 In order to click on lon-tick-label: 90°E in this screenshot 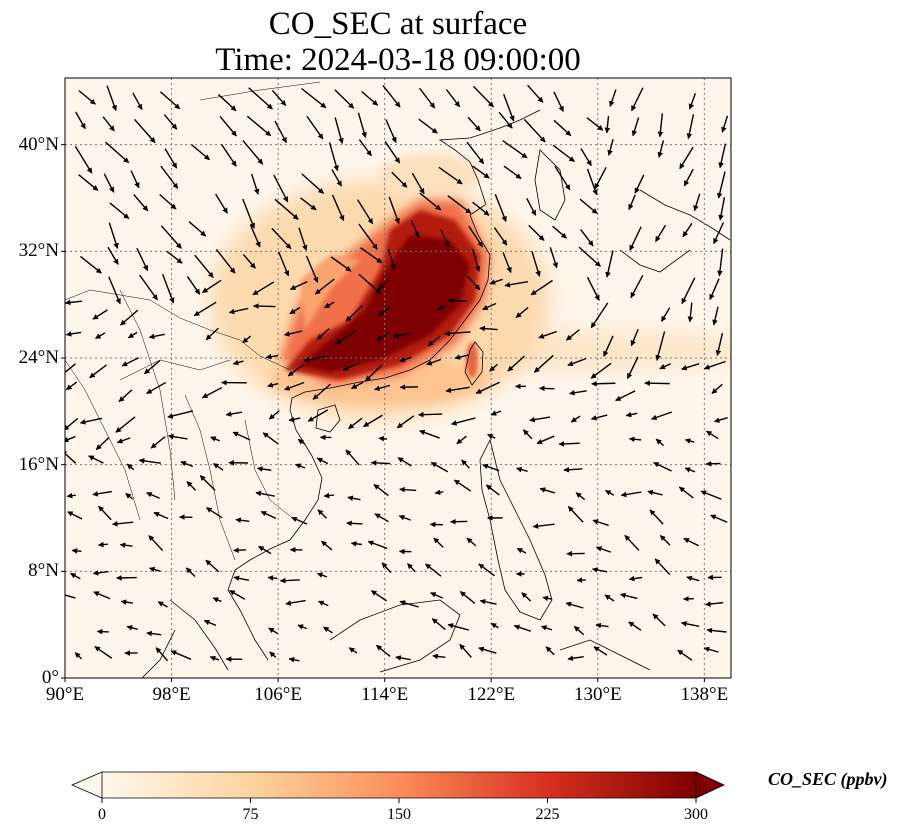, I will do `click(65, 694)`.